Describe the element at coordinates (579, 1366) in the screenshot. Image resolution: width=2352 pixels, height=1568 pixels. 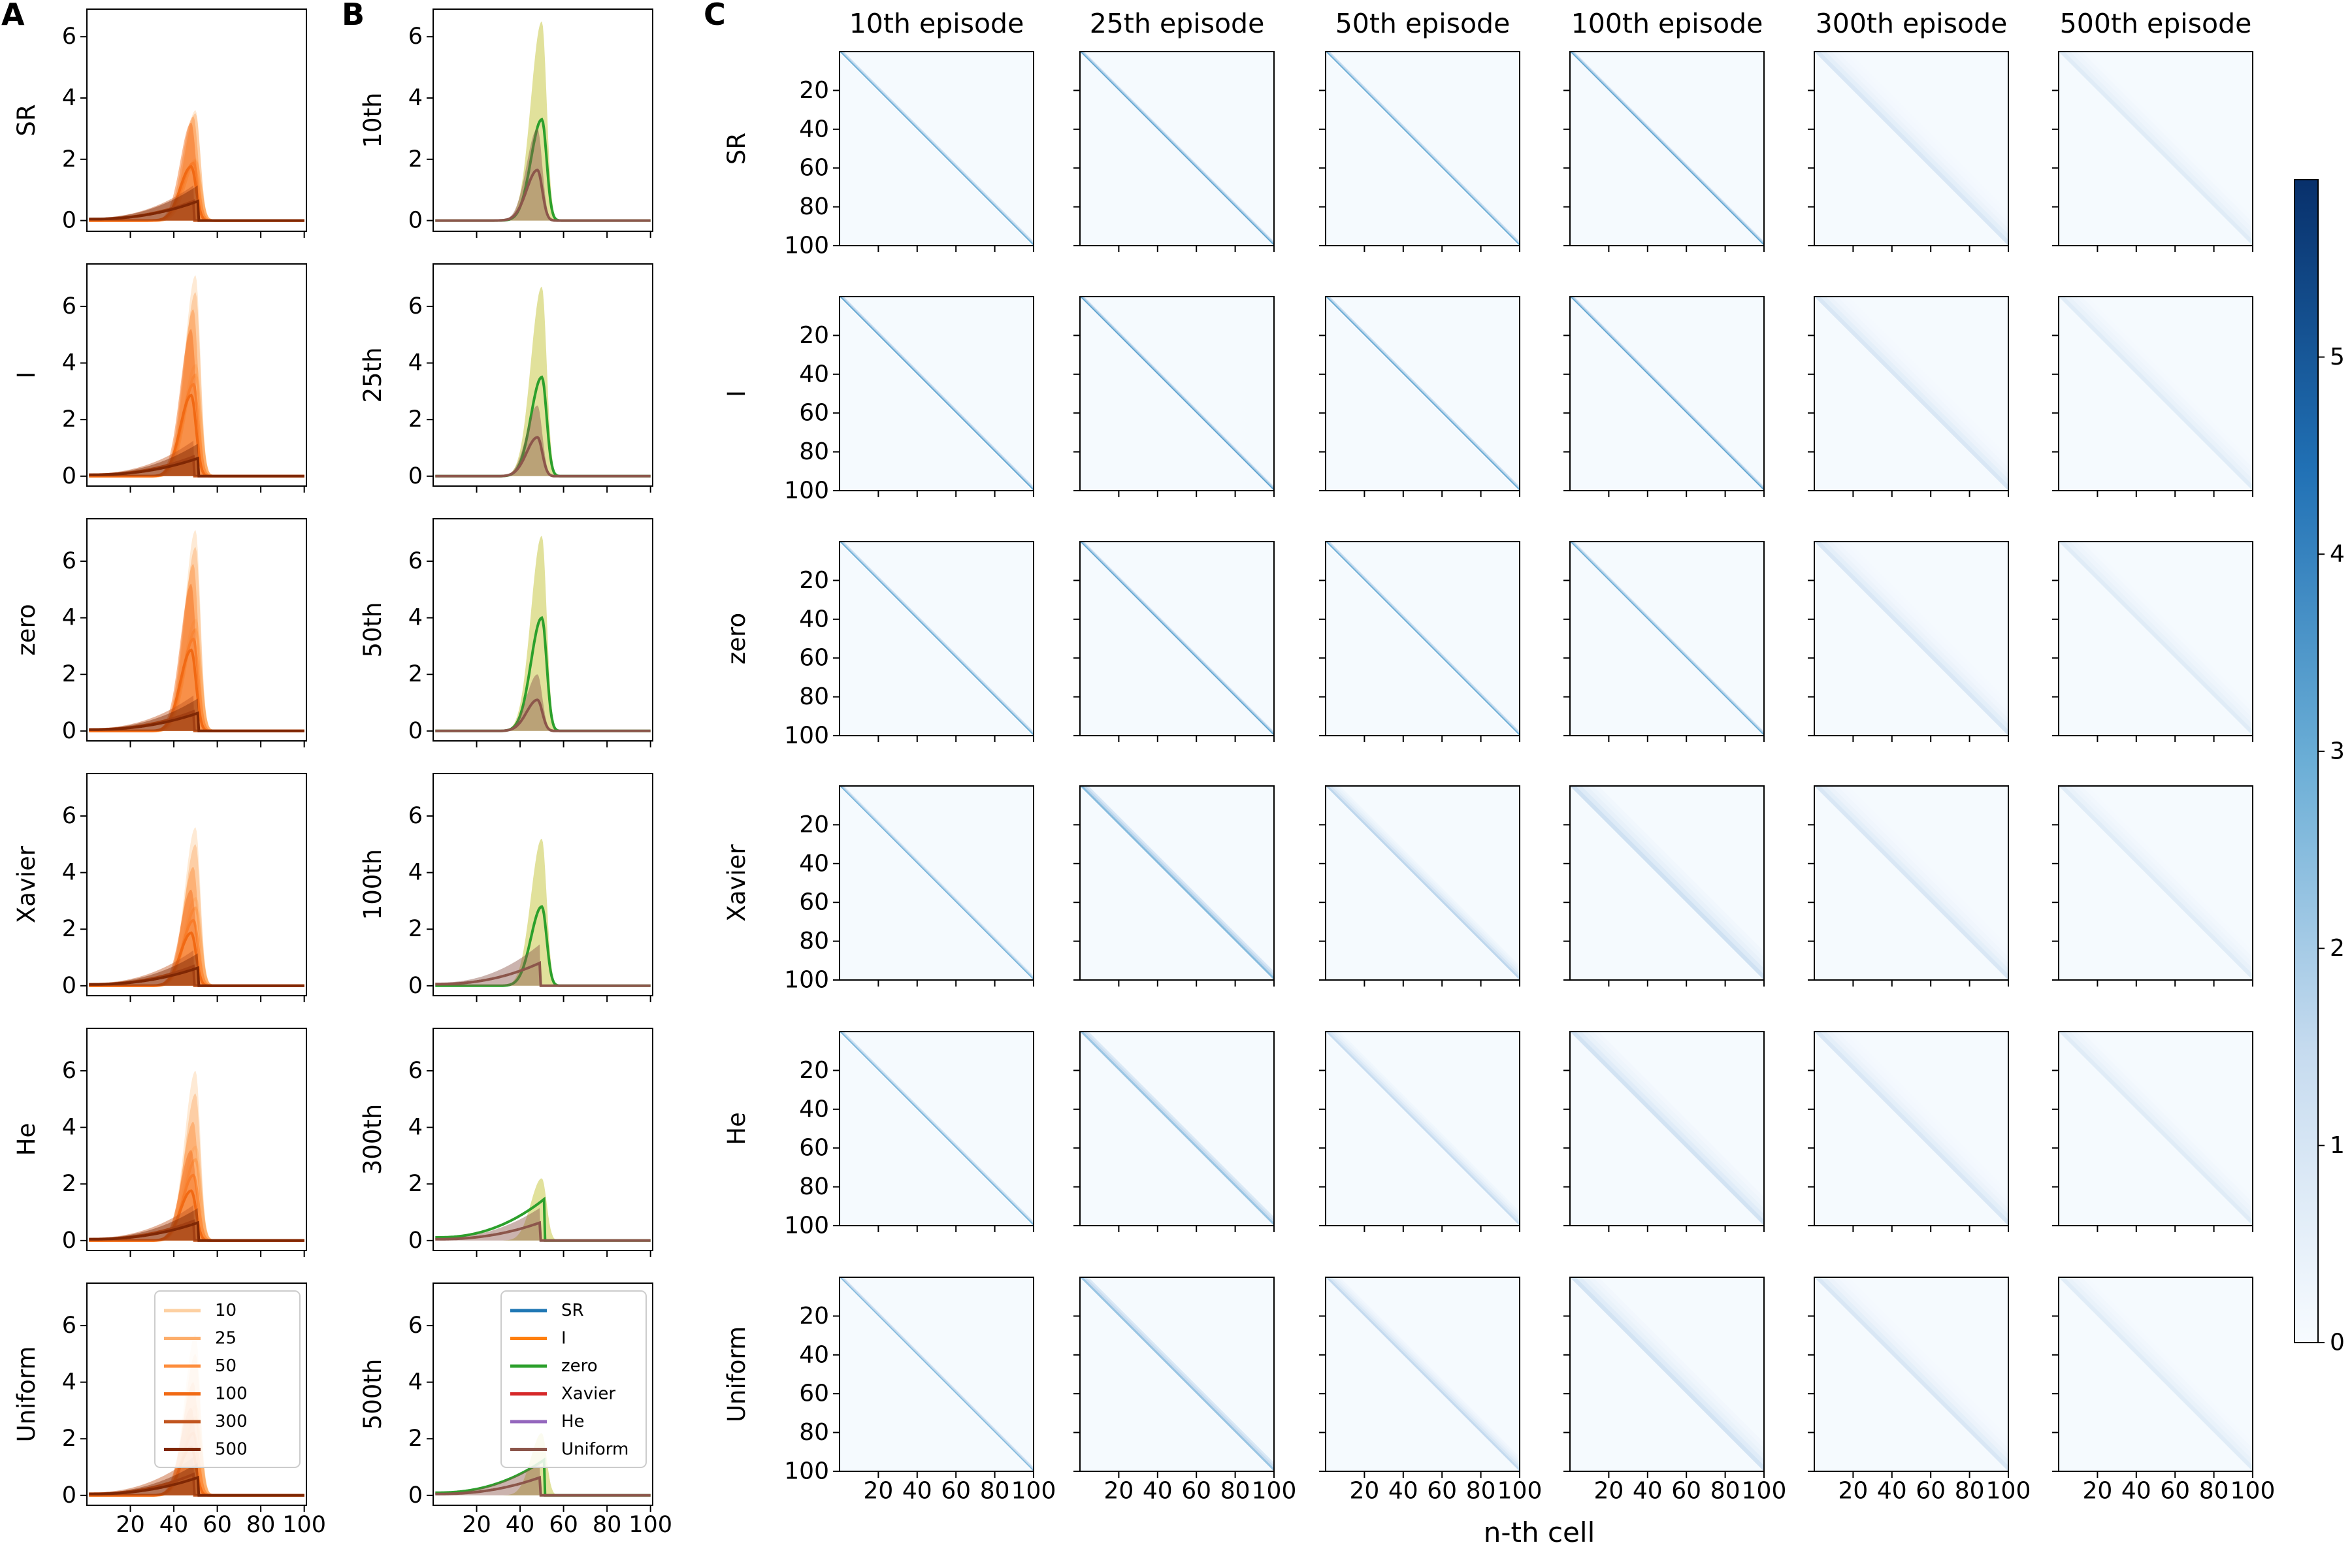
I see `legend-label: zero` at that location.